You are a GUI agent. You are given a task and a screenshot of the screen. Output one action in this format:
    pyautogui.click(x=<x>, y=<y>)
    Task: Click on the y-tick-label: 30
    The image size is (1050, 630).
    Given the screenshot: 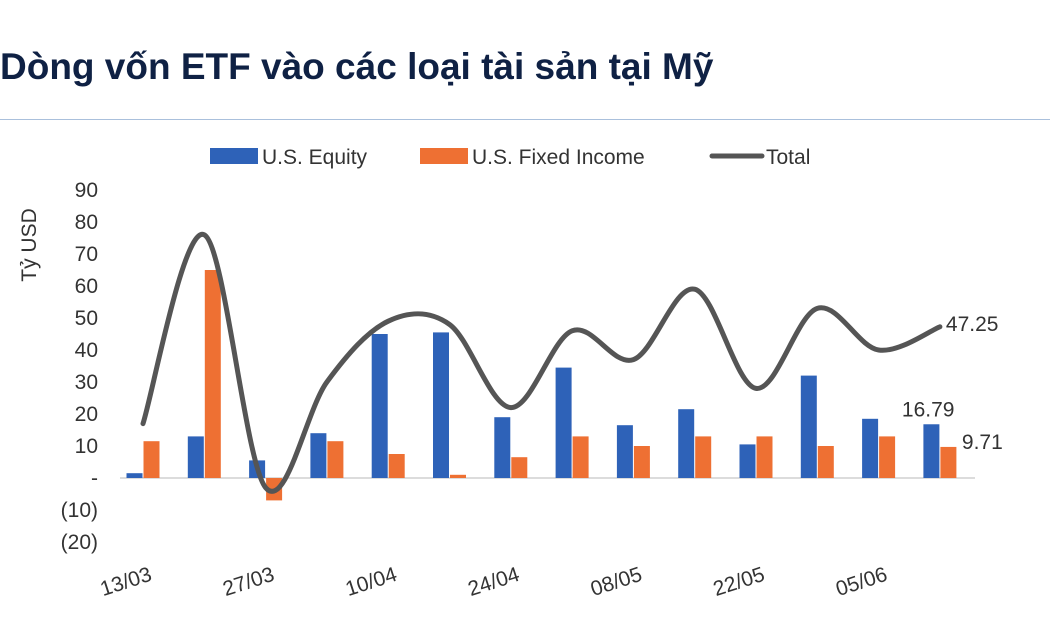 What is the action you would take?
    pyautogui.click(x=86, y=382)
    